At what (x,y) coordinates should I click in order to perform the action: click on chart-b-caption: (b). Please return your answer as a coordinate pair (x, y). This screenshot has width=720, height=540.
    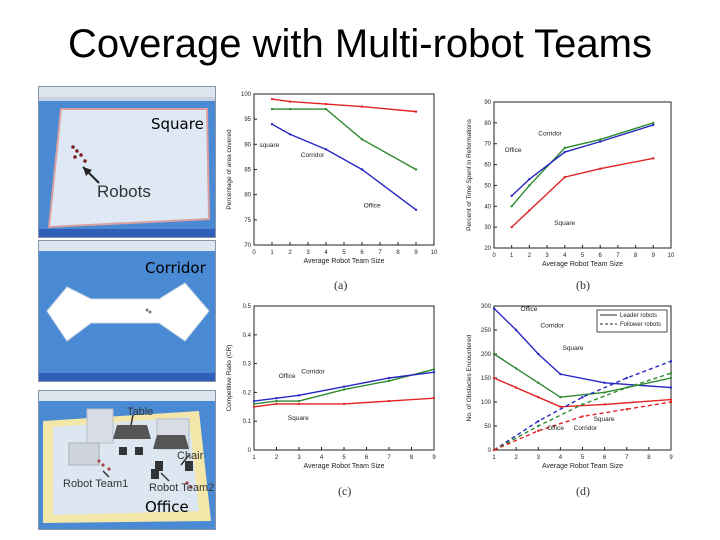
    Looking at the image, I should click on (583, 285).